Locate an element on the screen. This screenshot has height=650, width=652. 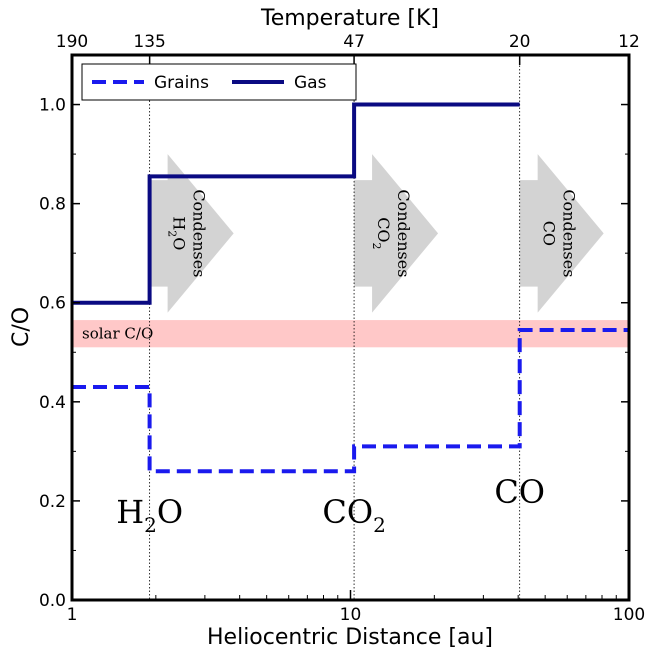
y-tick-label-5: 1.0 is located at coordinates (52, 106).